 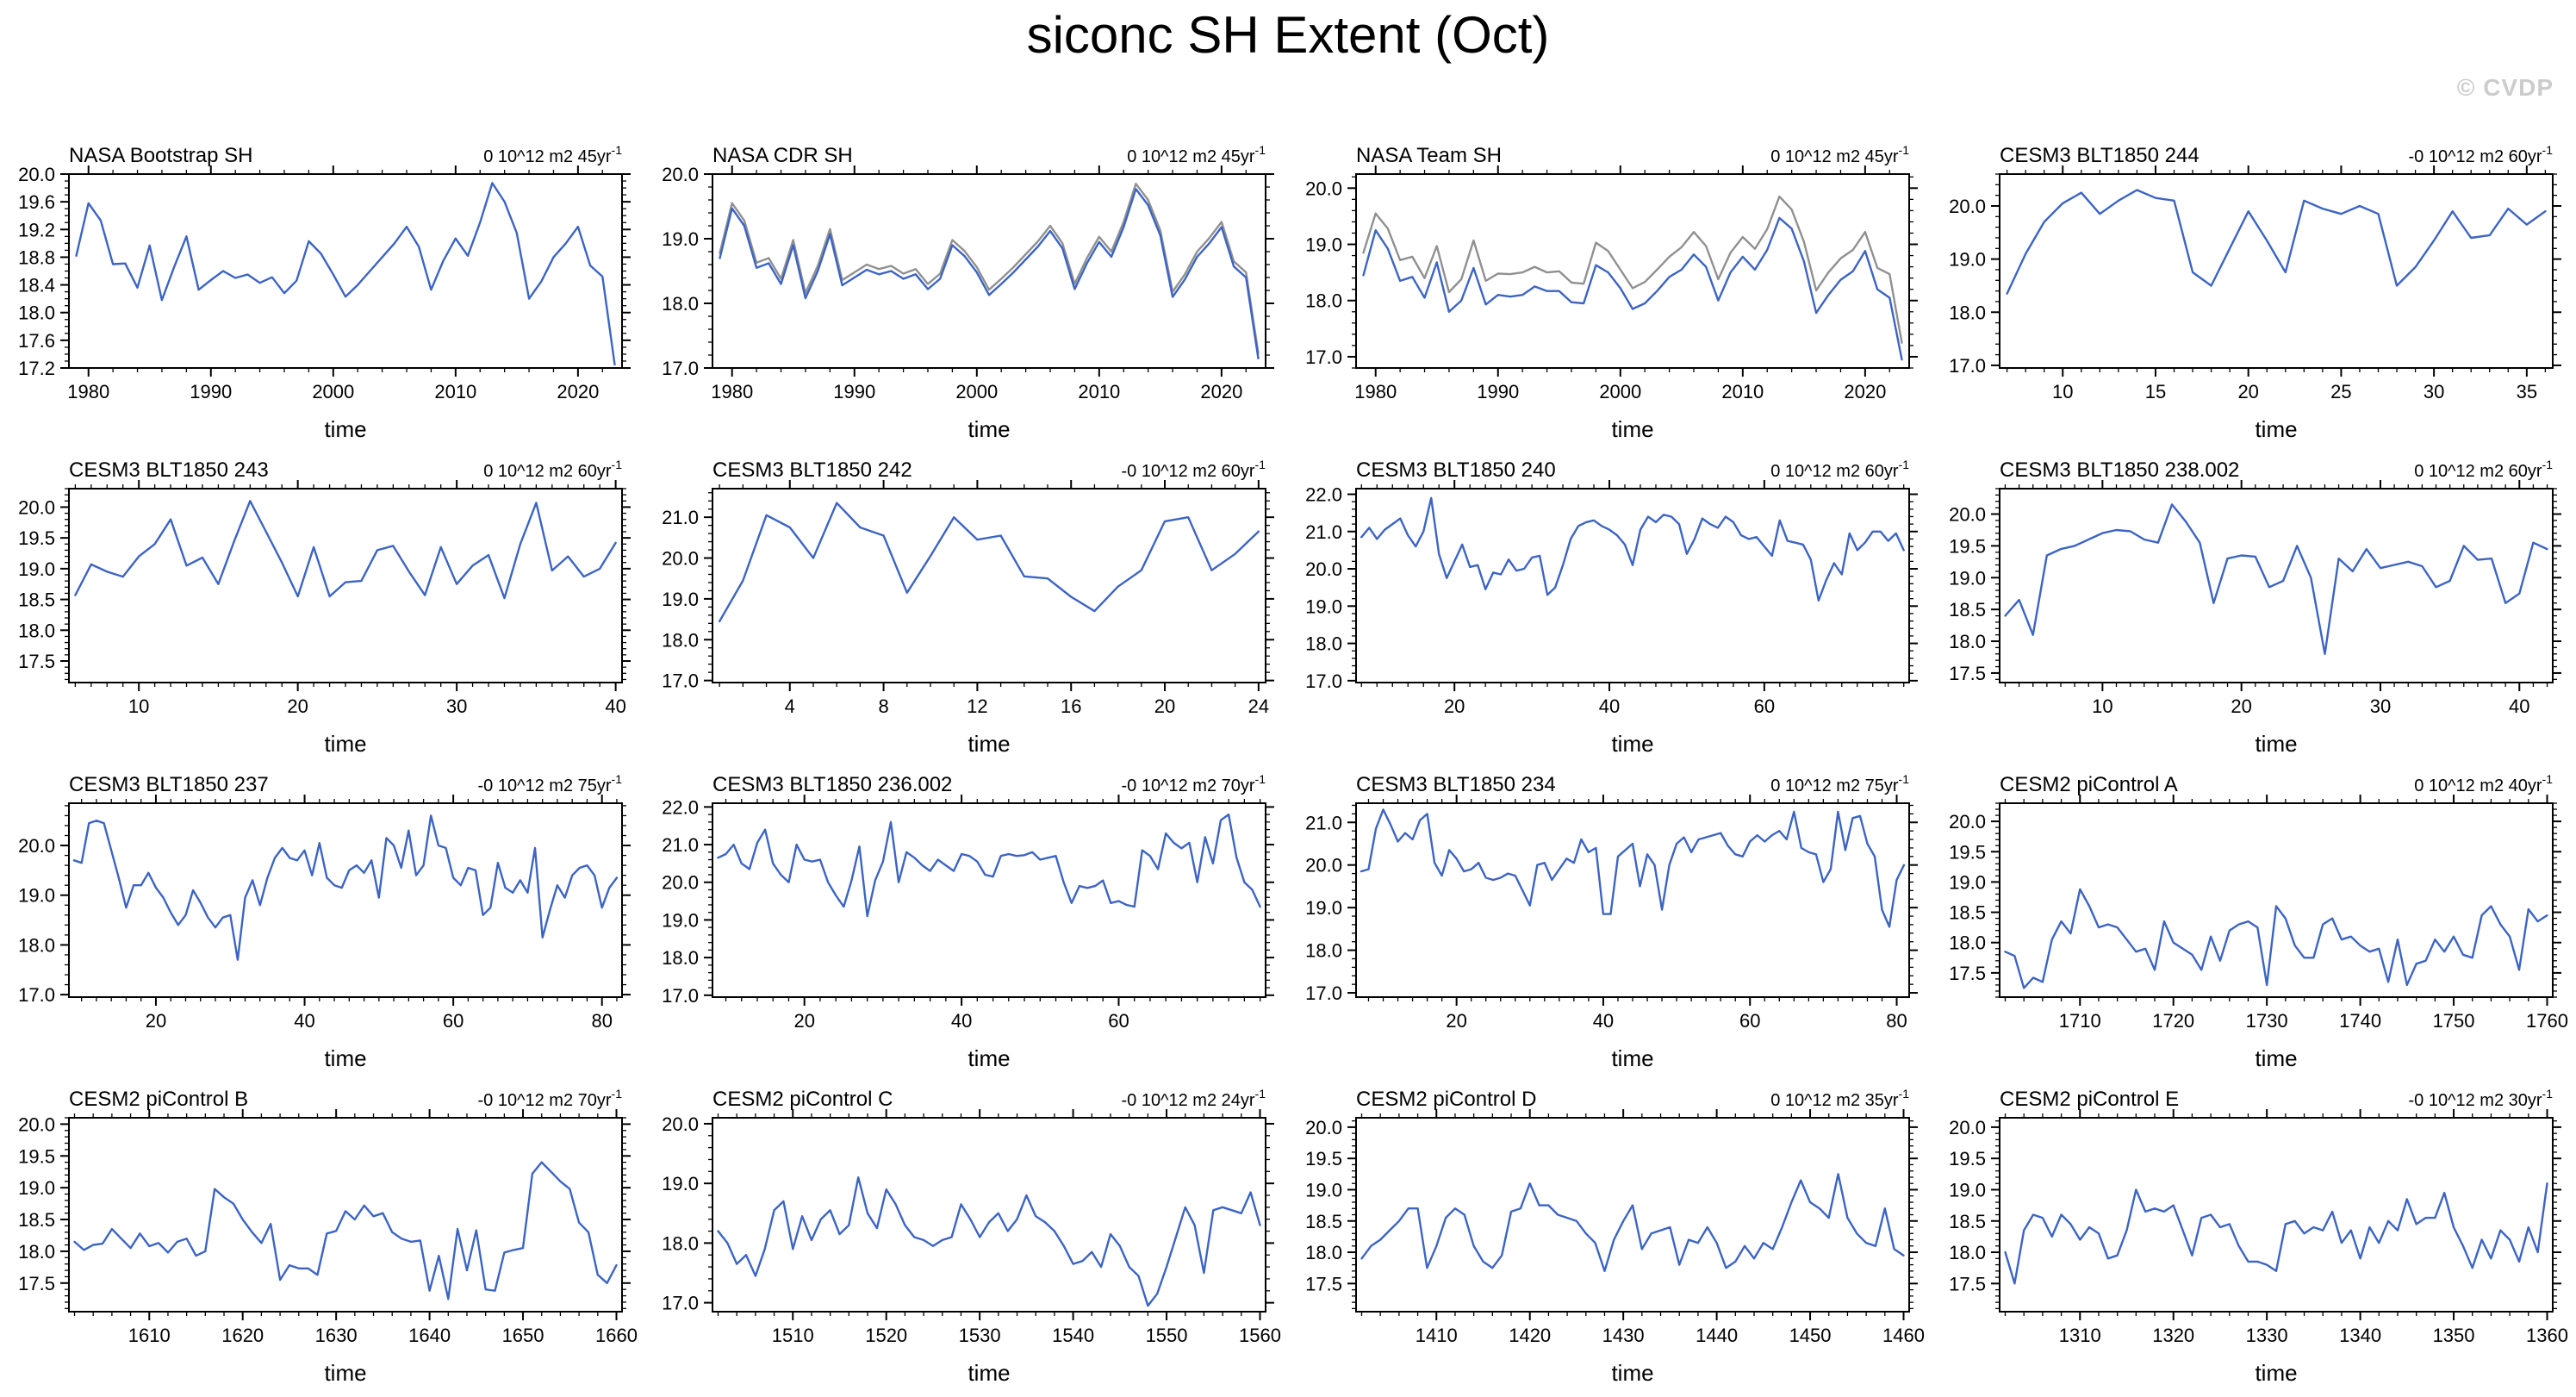 I want to click on panel-title: CESM3 BLT1850 240, so click(x=1456, y=470).